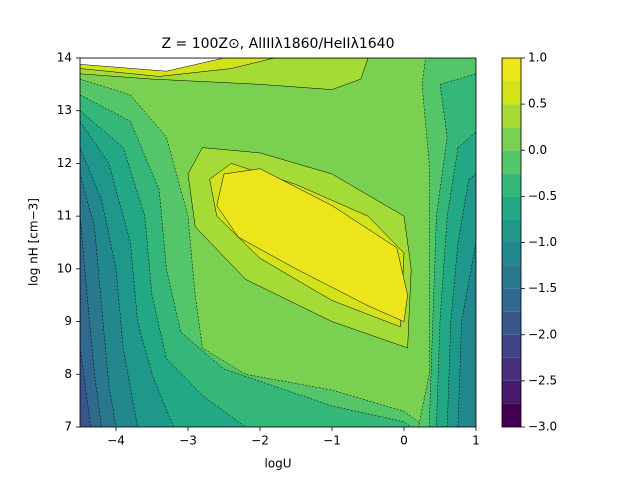 The width and height of the screenshot is (640, 480). Describe the element at coordinates (278, 44) in the screenshot. I see `chart-title: Z = 100Z⊙, AlIIIλ1860/HeIIλ1640` at that location.